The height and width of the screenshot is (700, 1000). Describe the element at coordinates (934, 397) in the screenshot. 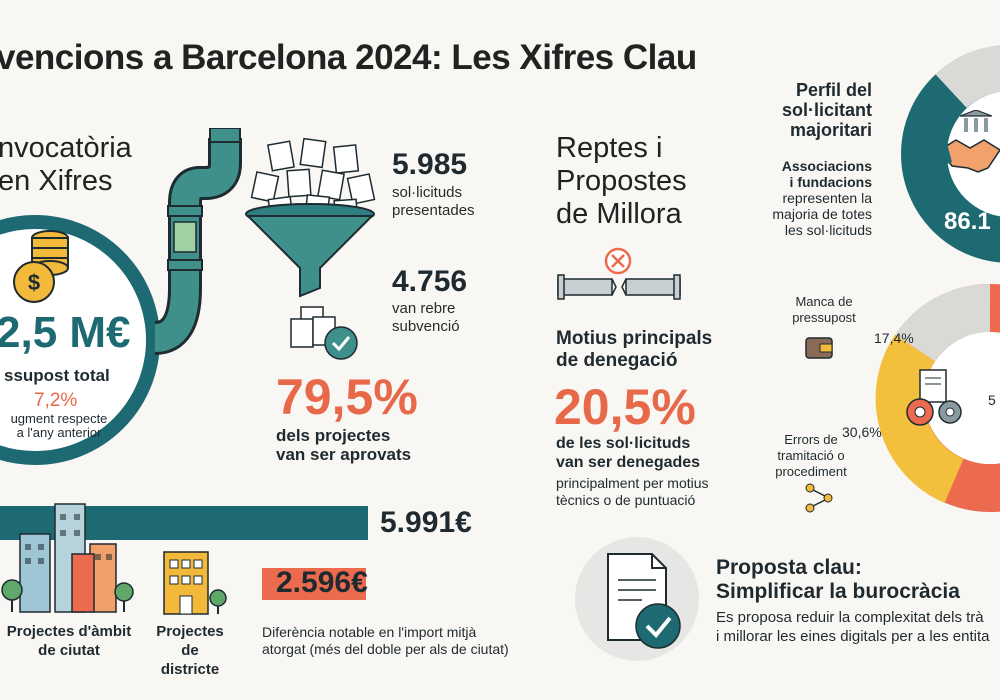

I see `gears-icon` at that location.